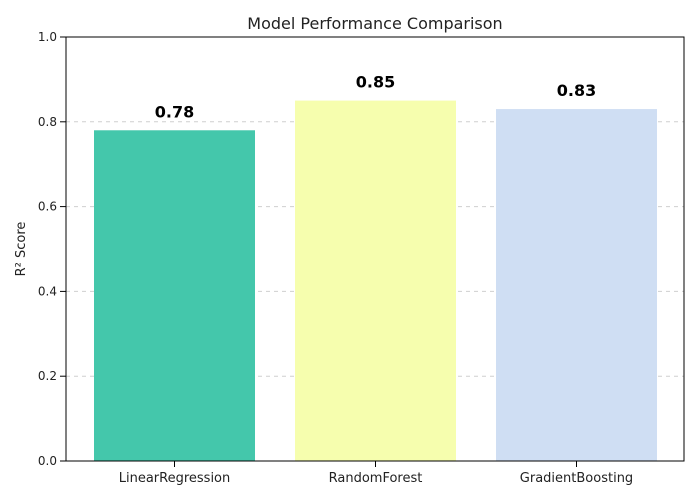 The height and width of the screenshot is (504, 700). I want to click on y-axis-label: R² Score, so click(21, 249).